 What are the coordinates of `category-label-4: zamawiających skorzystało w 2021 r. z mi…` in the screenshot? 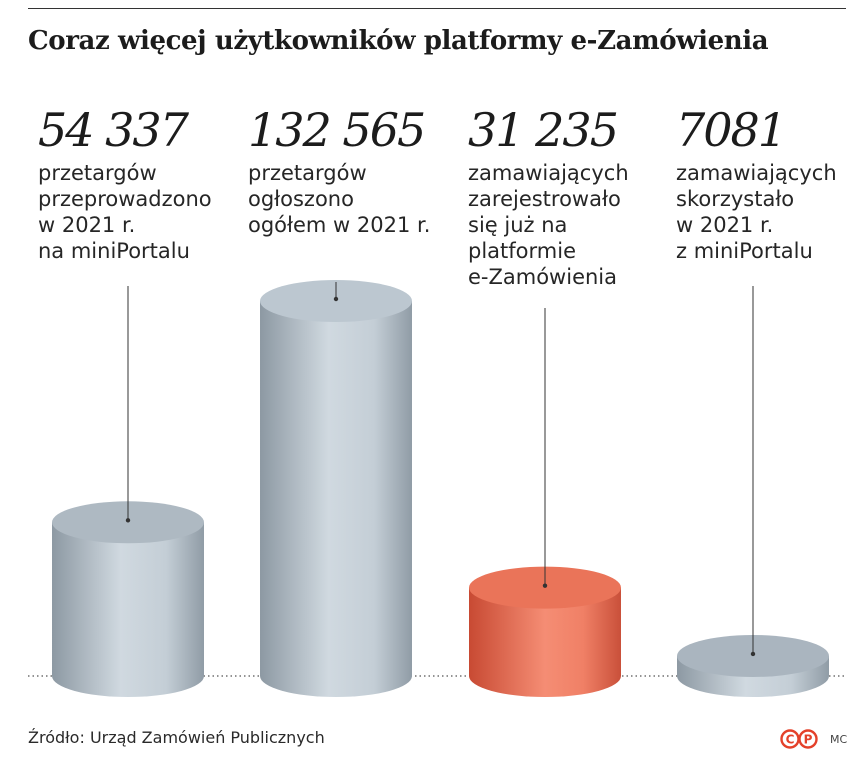 It's located at (756, 212).